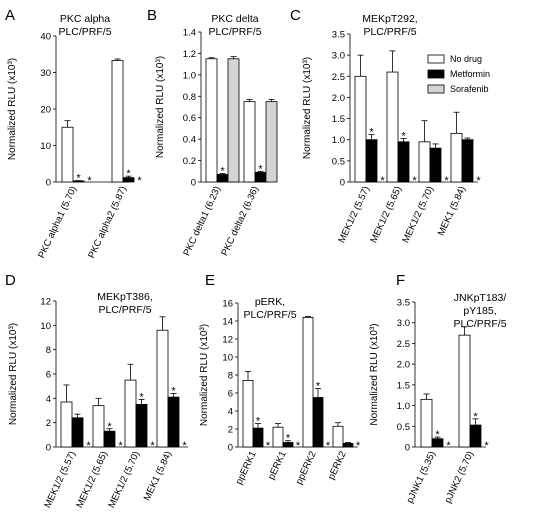 The image size is (533, 512). I want to click on y-tick-label: 4, so click(48, 399).